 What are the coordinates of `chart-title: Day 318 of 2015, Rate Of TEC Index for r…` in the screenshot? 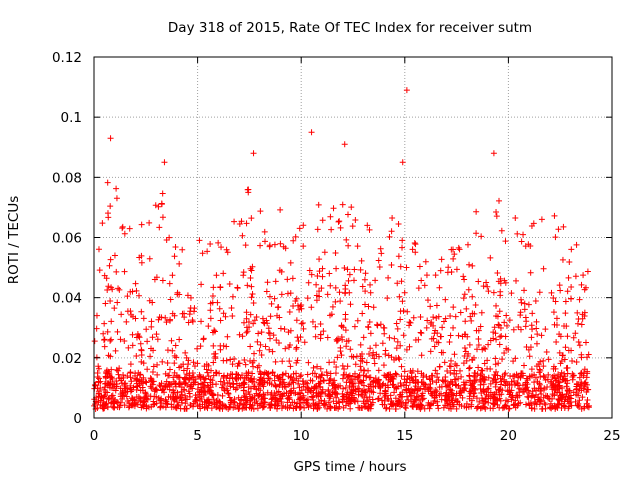 It's located at (350, 28).